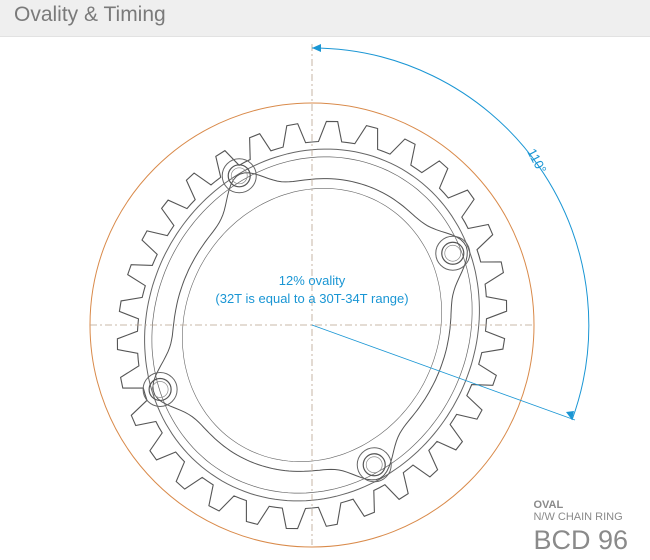  What do you see at coordinates (536, 161) in the screenshot?
I see `angle-label: 110°` at bounding box center [536, 161].